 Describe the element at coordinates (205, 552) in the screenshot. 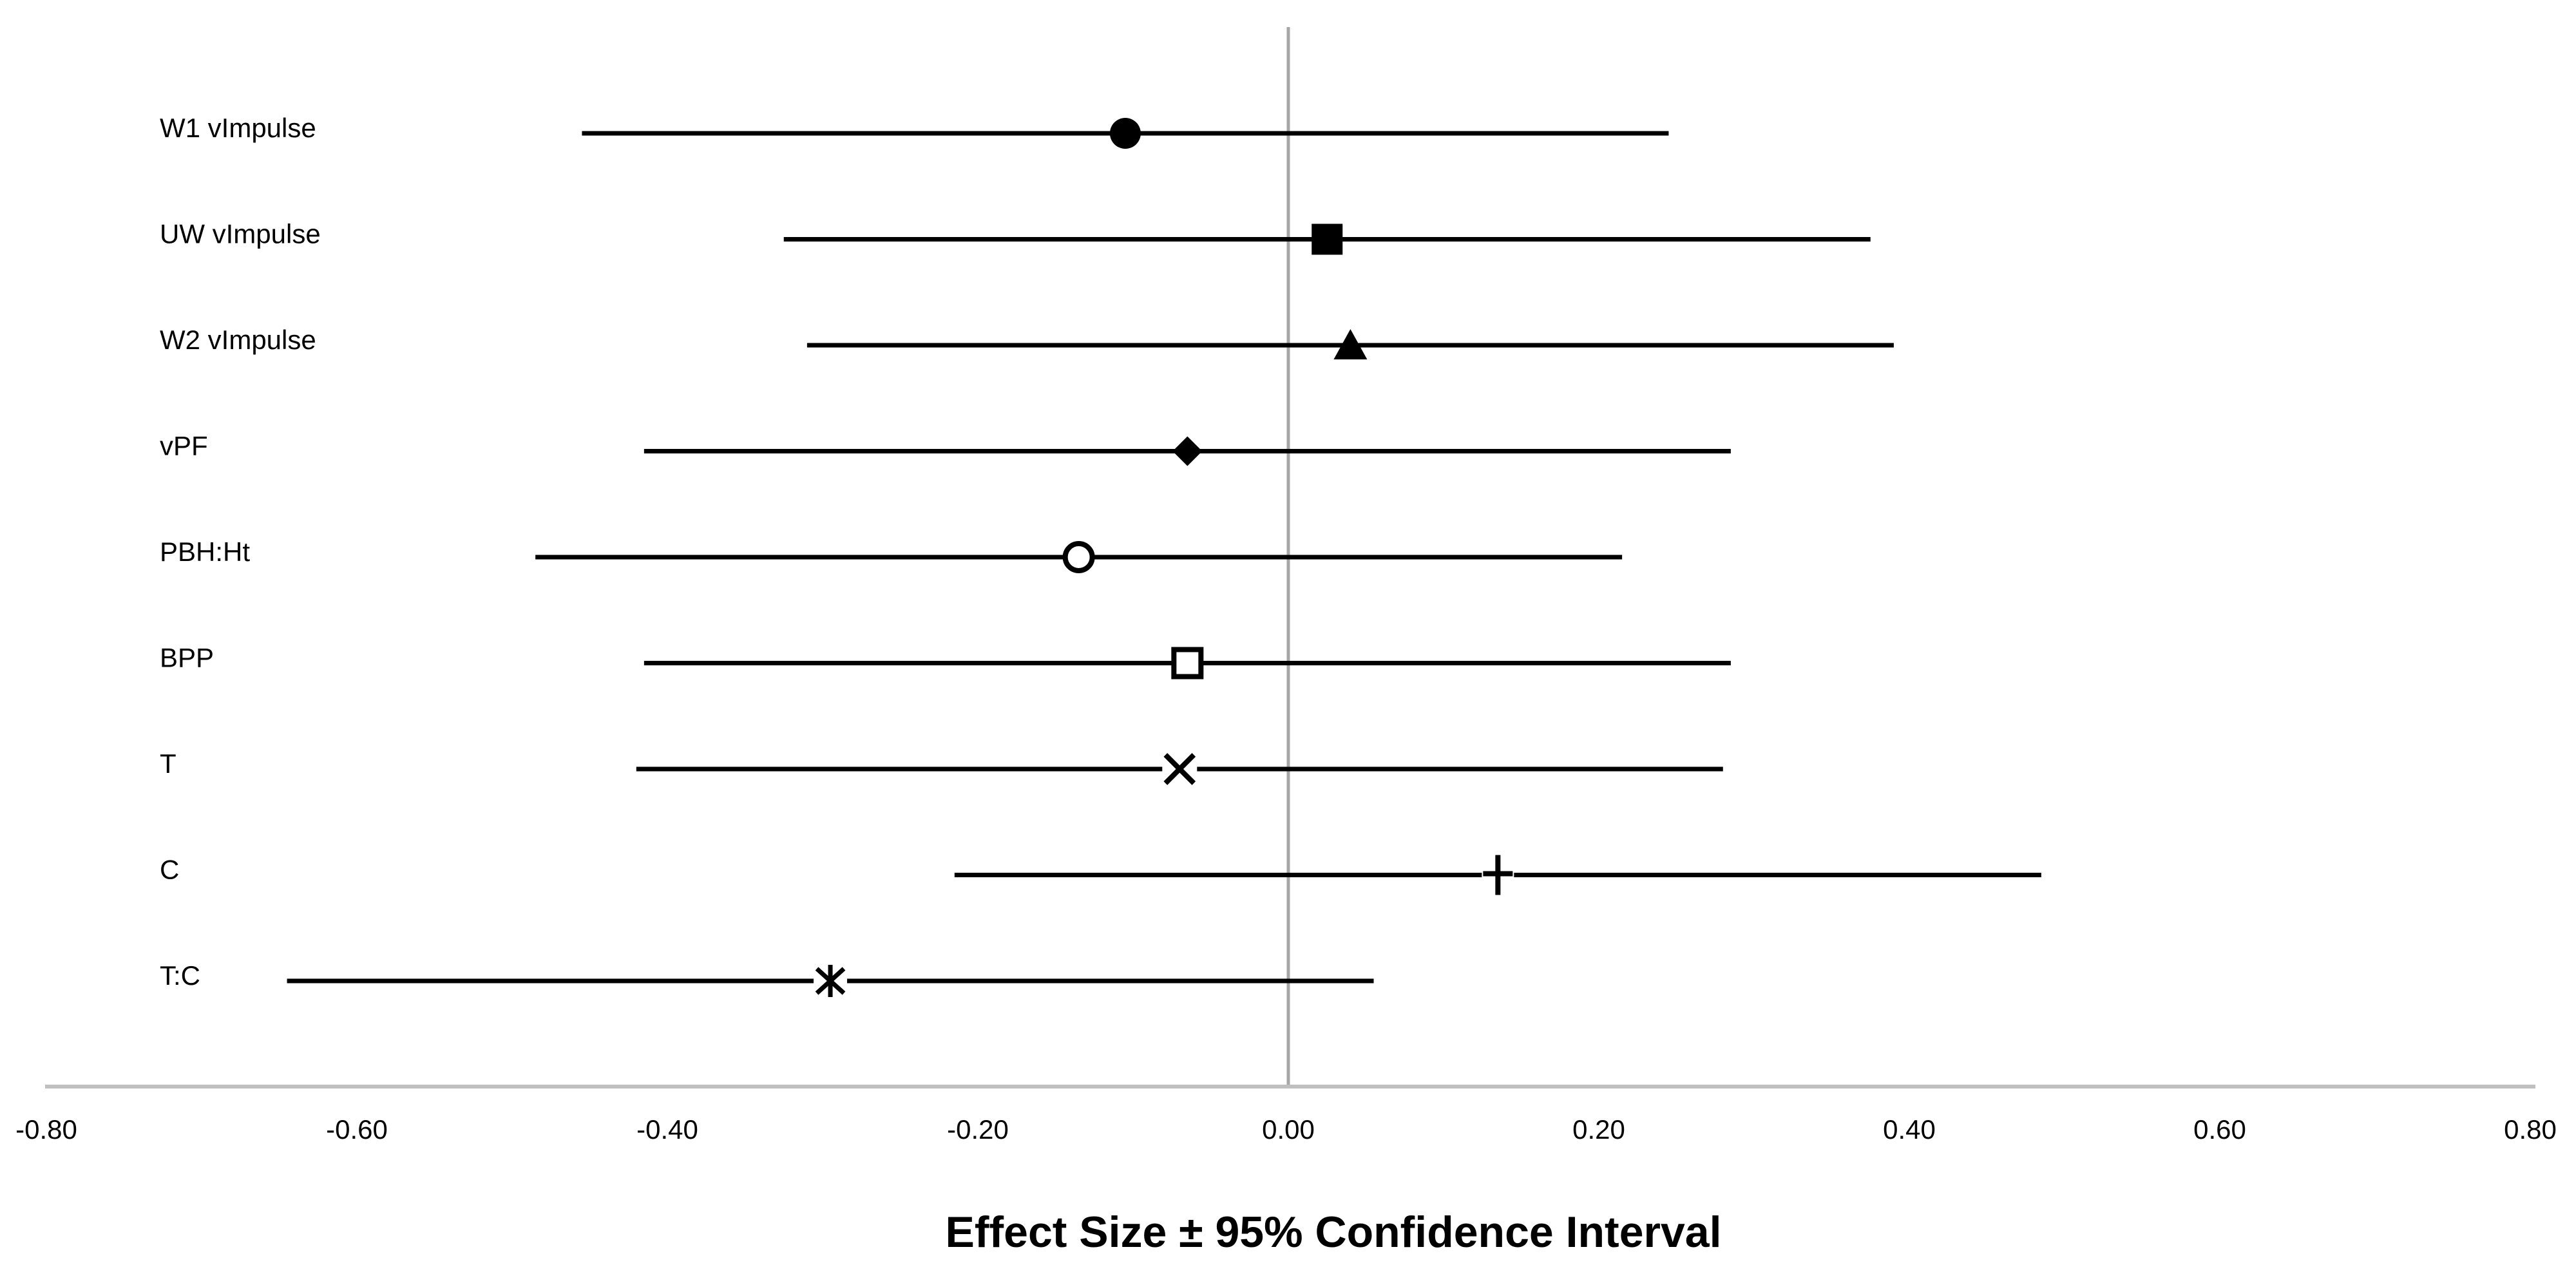

I see `category-label-pbh-ht: PBH:Ht` at that location.